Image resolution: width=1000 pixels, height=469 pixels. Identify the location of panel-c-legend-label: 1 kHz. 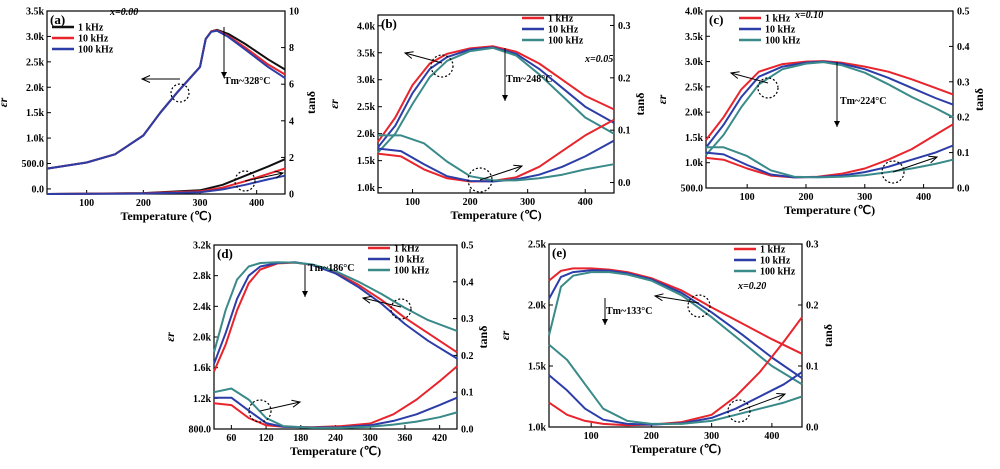
(778, 19).